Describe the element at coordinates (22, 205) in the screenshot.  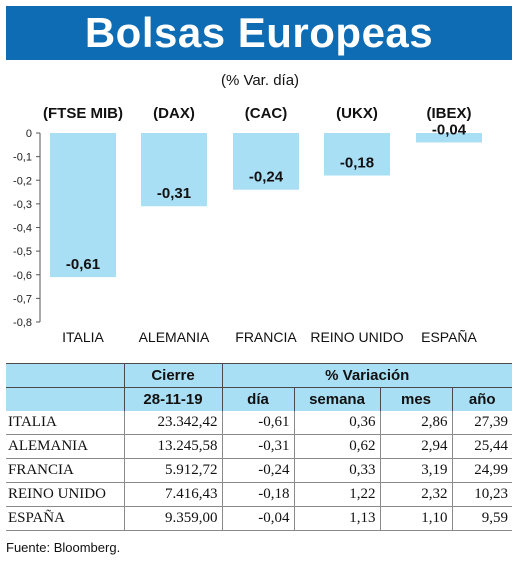
I see `y-tick-label: -0,3` at that location.